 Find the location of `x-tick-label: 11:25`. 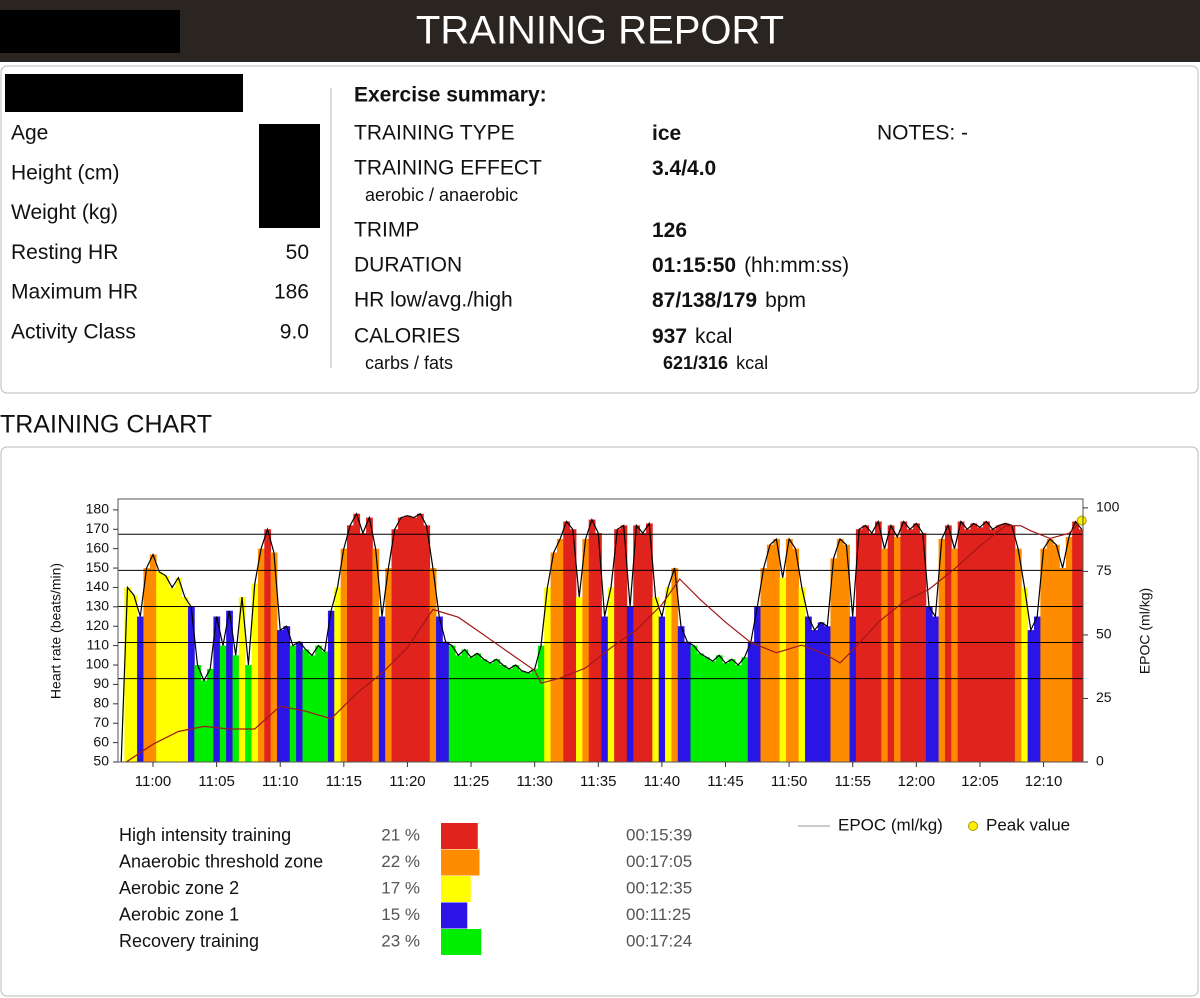

x-tick-label: 11:25 is located at coordinates (471, 781).